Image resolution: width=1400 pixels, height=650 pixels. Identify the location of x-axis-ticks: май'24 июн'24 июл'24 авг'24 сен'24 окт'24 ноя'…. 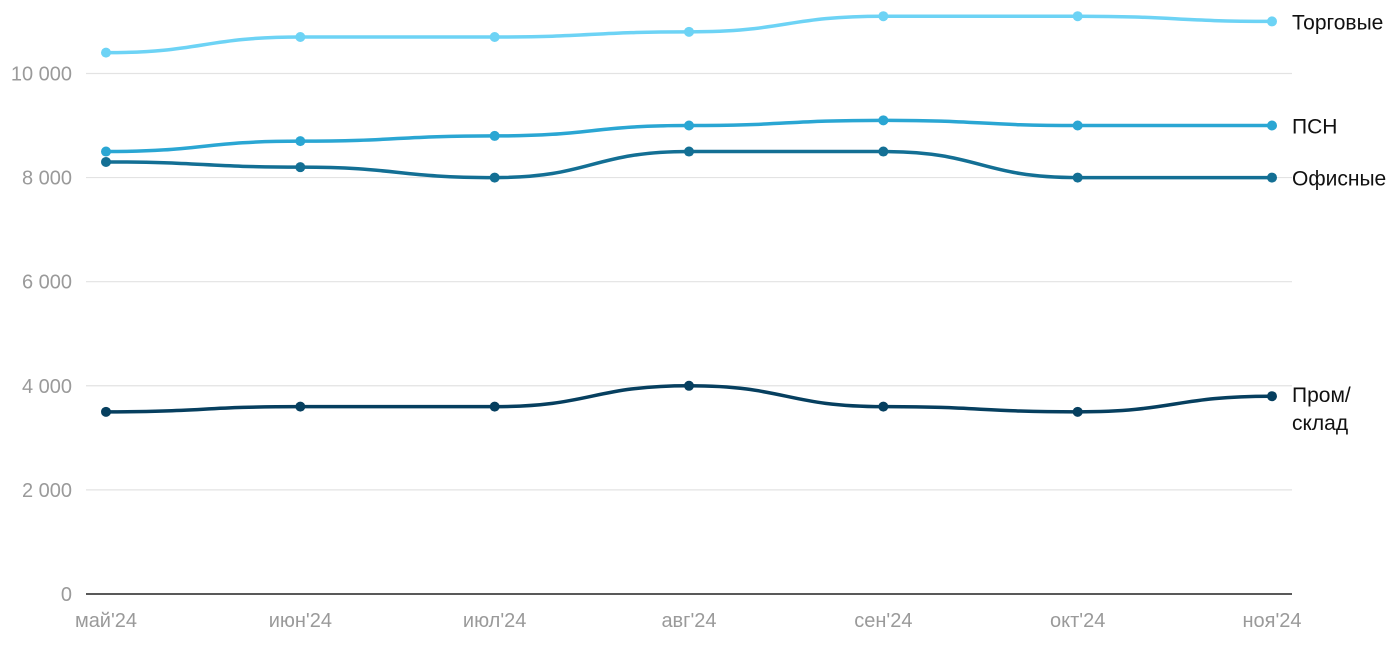
(688, 621).